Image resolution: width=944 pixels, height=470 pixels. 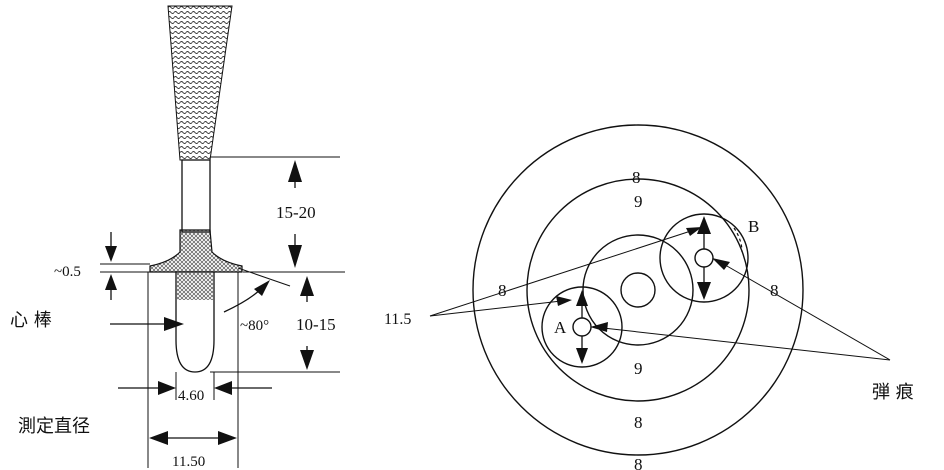 What do you see at coordinates (638, 422) in the screenshot?
I see `ring-label-outer-bottom: 8` at bounding box center [638, 422].